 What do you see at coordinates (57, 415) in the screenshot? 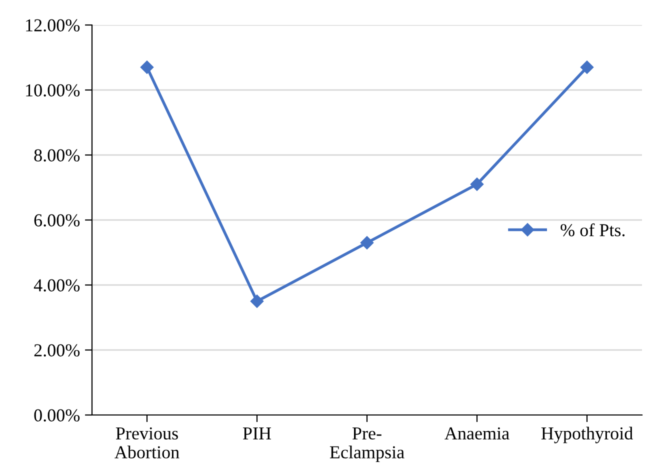
I see `y-tick-label: 0.00%` at bounding box center [57, 415].